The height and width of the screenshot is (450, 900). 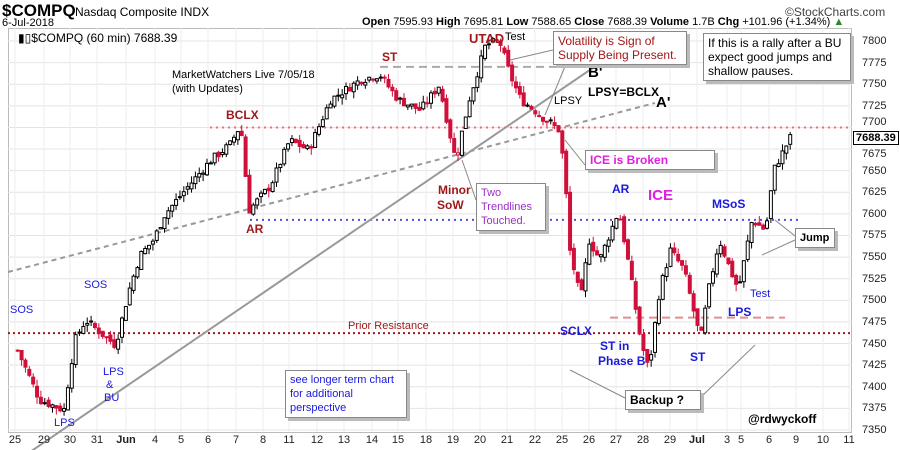 What do you see at coordinates (113, 372) in the screenshot?
I see `label-lps: LPS` at bounding box center [113, 372].